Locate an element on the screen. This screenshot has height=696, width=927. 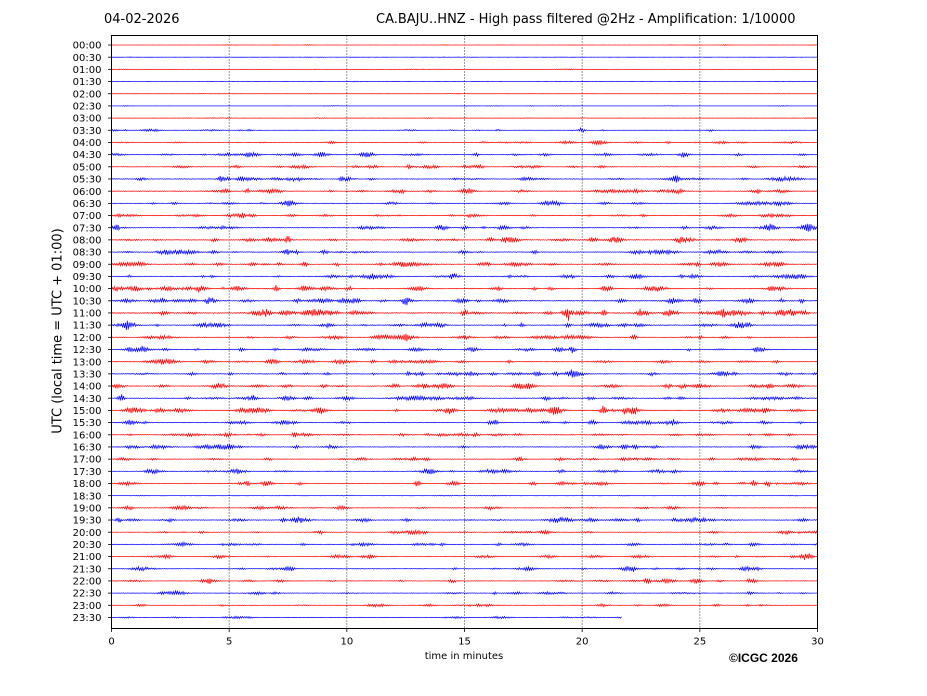
y-tick-label-2330: 23:30 is located at coordinates (87, 618).